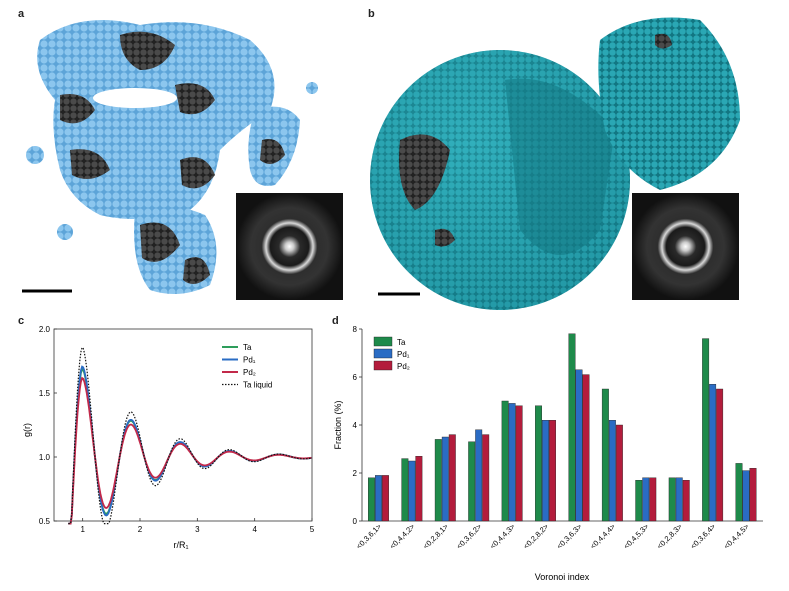  Describe the element at coordinates (312, 529) in the screenshot. I see `chart-c-xtick-label: 5` at that location.